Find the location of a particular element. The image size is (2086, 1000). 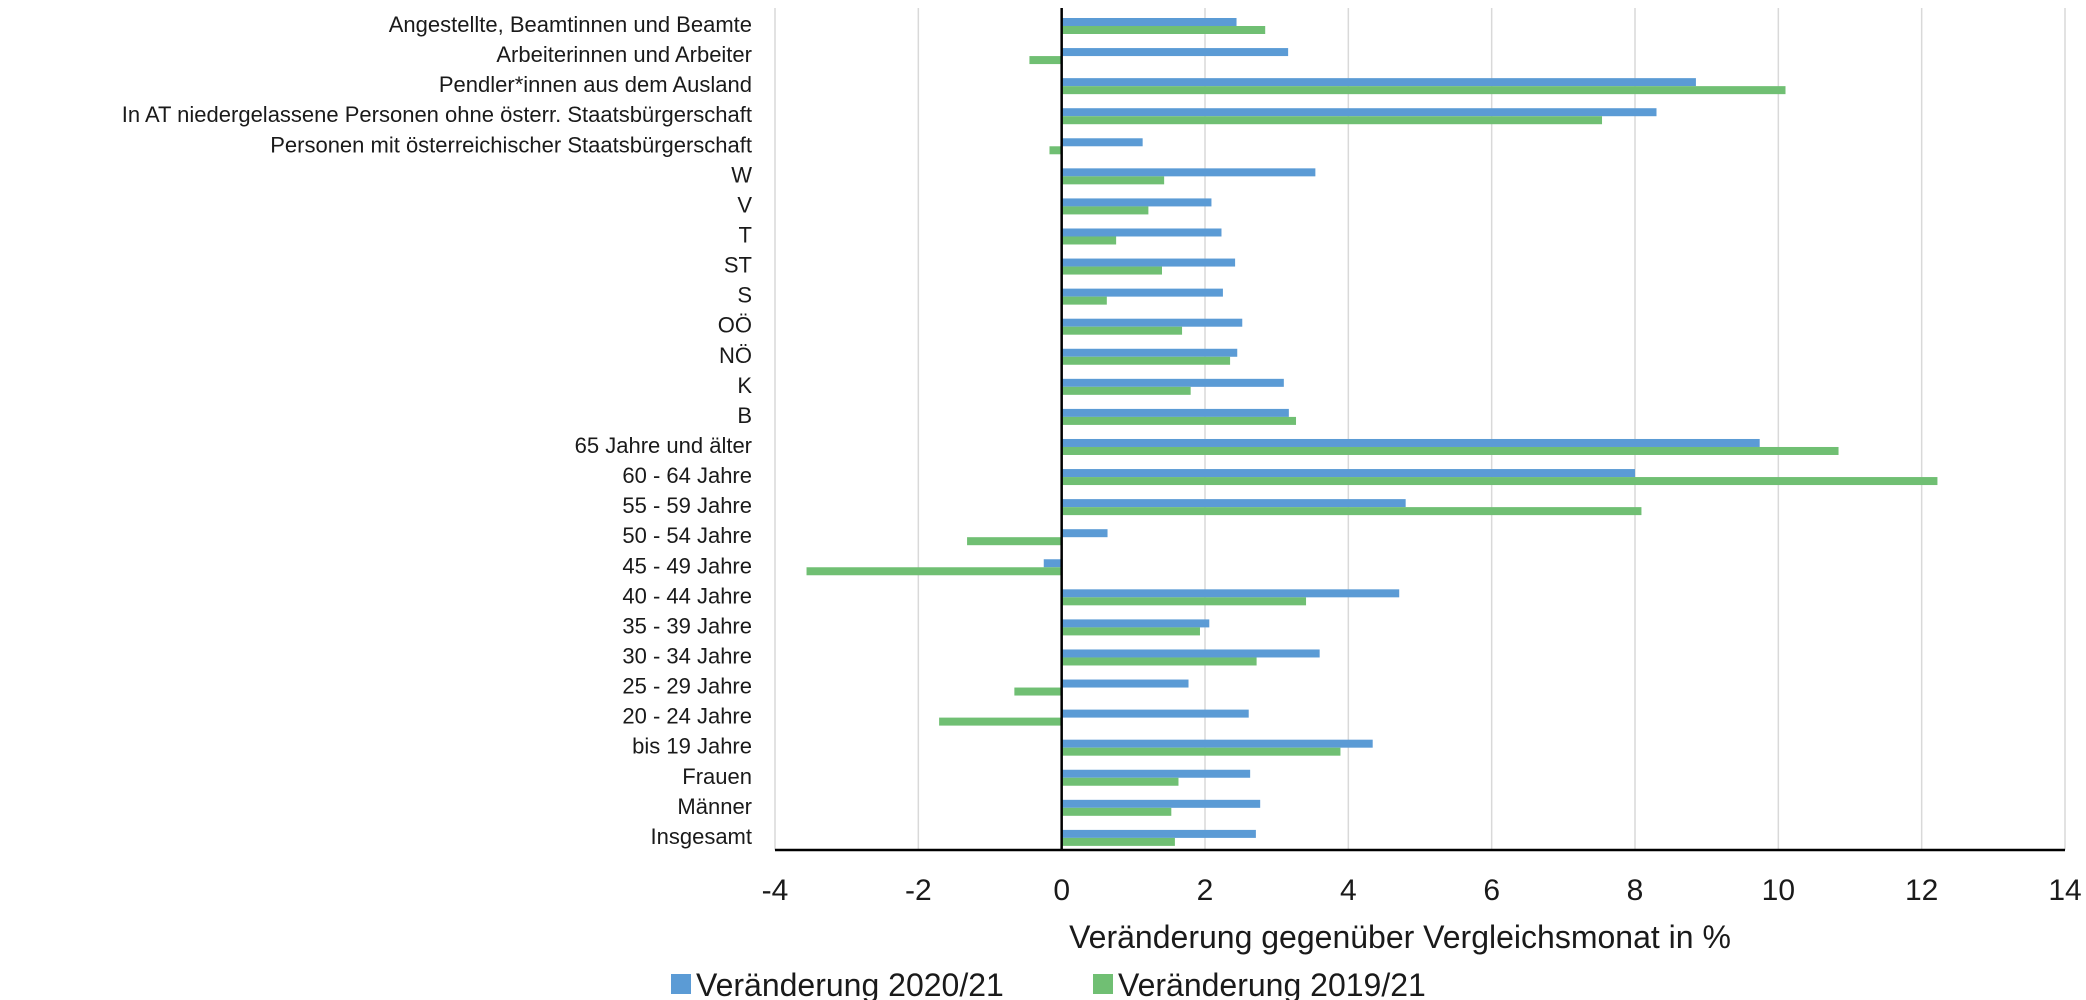

category-label: 60 - 64 Jahre is located at coordinates (687, 475).